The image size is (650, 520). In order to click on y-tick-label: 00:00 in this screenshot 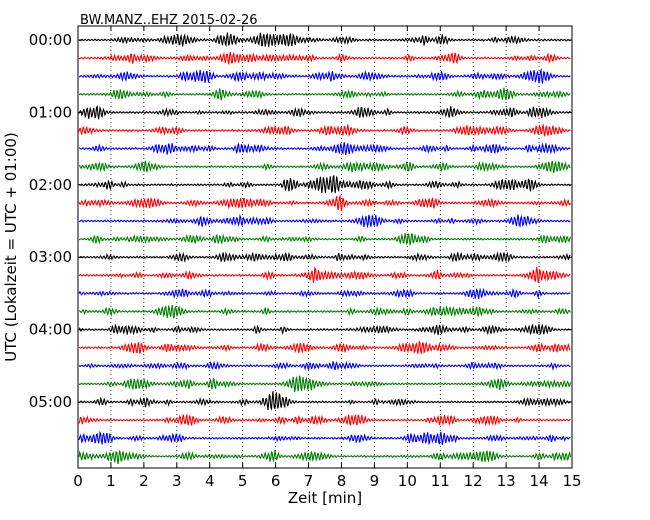, I will do `click(50, 40)`.